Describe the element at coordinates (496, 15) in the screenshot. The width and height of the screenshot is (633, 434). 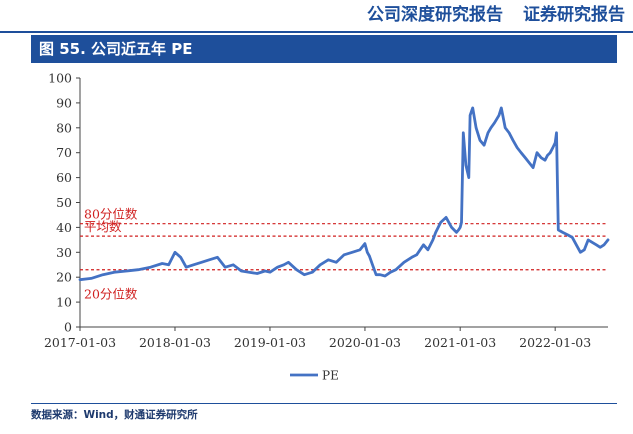
I see `report-header: 公司深度研究报告 证券研究报告` at that location.